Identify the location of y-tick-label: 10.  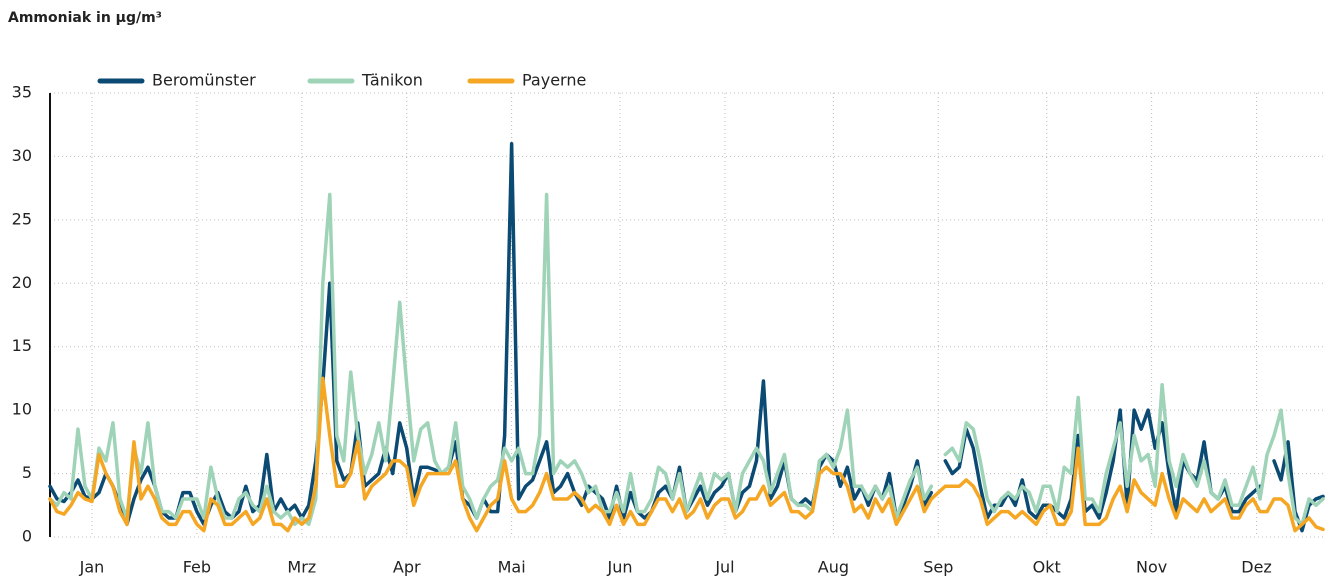
(22, 409).